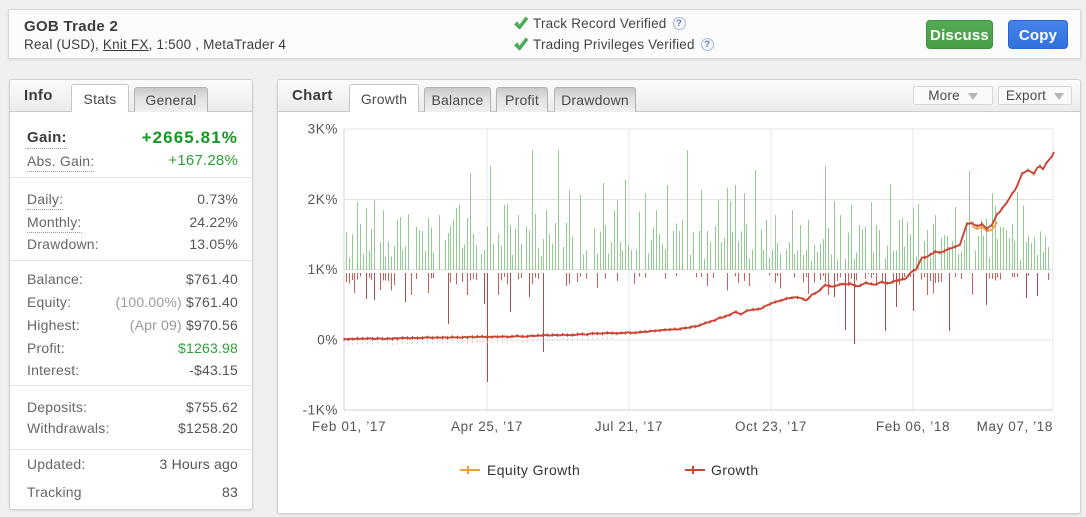 Image resolution: width=1086 pixels, height=517 pixels. What do you see at coordinates (349, 426) in the screenshot?
I see `svg-text: Feb 01, ’17` at bounding box center [349, 426].